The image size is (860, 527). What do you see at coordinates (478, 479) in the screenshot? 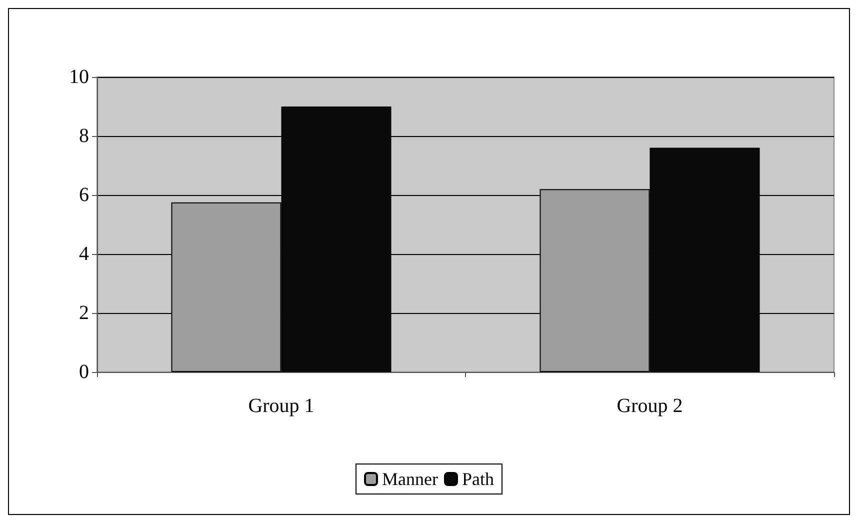
I see `legend-label: Path` at bounding box center [478, 479].